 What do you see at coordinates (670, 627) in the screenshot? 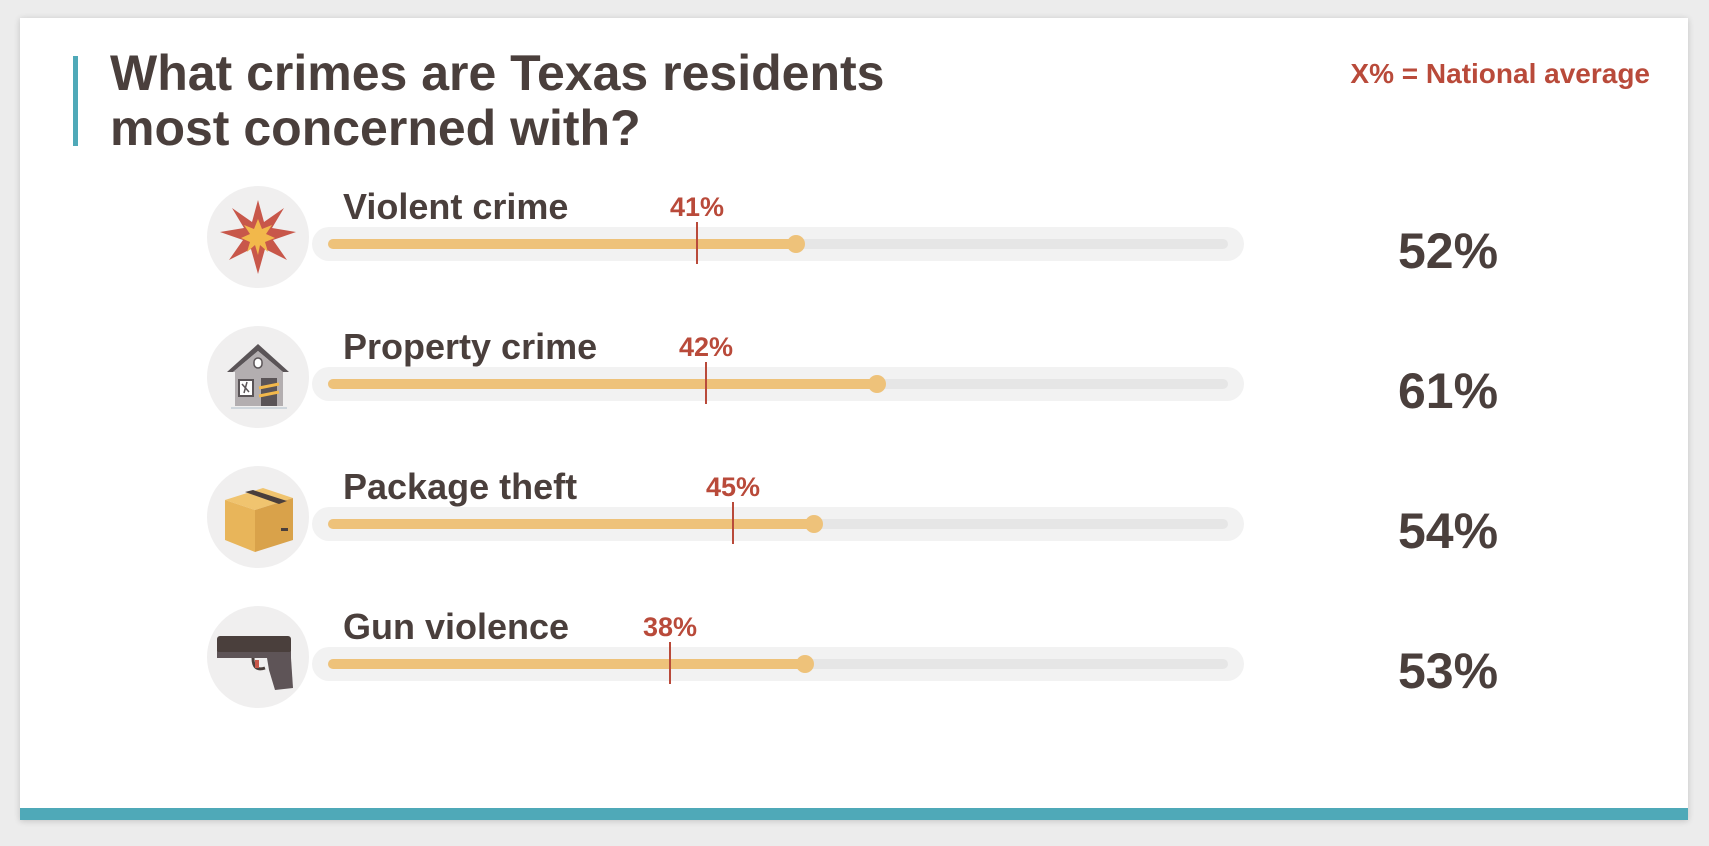
I see `national-average-label: 38%` at bounding box center [670, 627].